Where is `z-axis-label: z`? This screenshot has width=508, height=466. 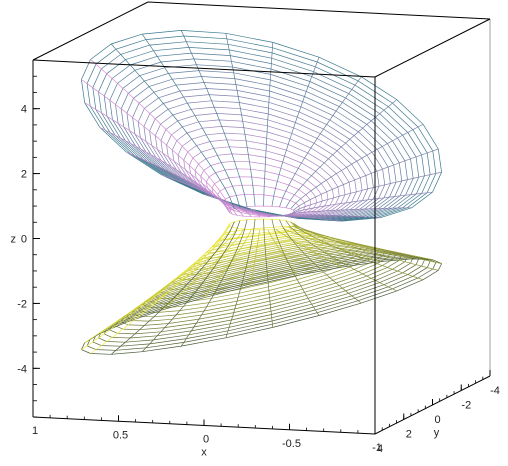
z-axis-label: z is located at coordinates (14, 240).